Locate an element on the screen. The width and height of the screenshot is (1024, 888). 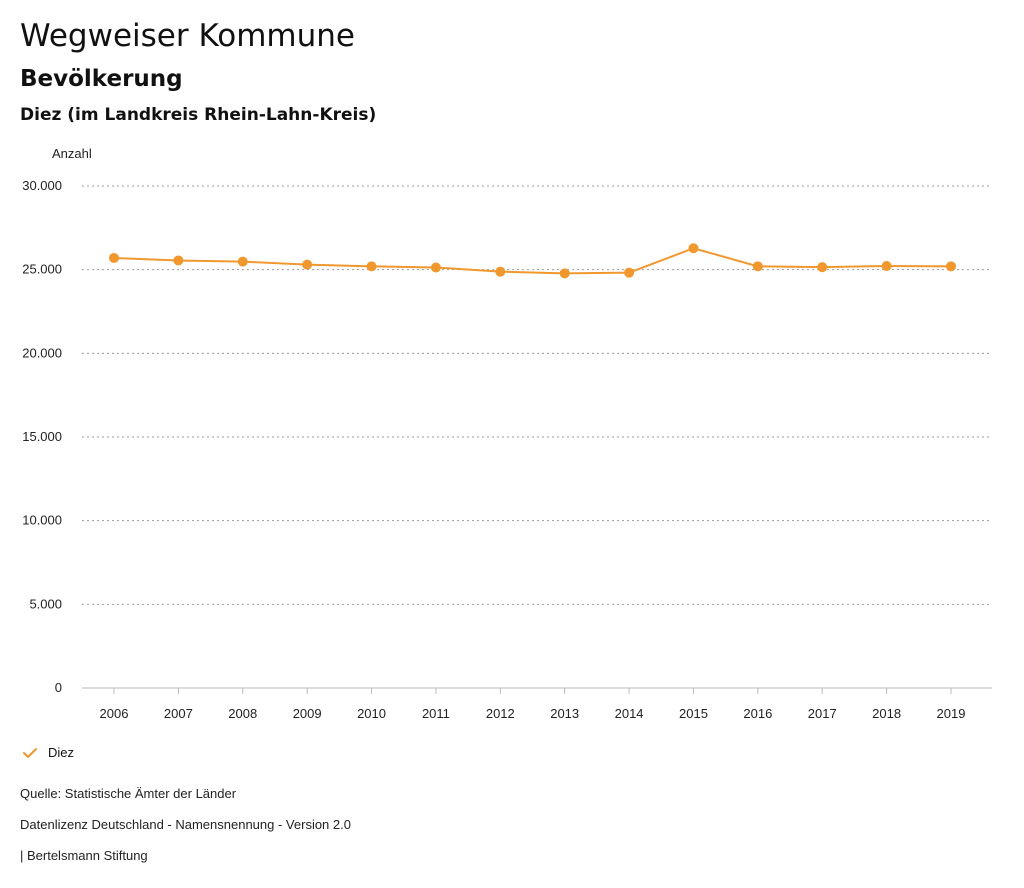
x-tick-label: 2016 is located at coordinates (757, 713).